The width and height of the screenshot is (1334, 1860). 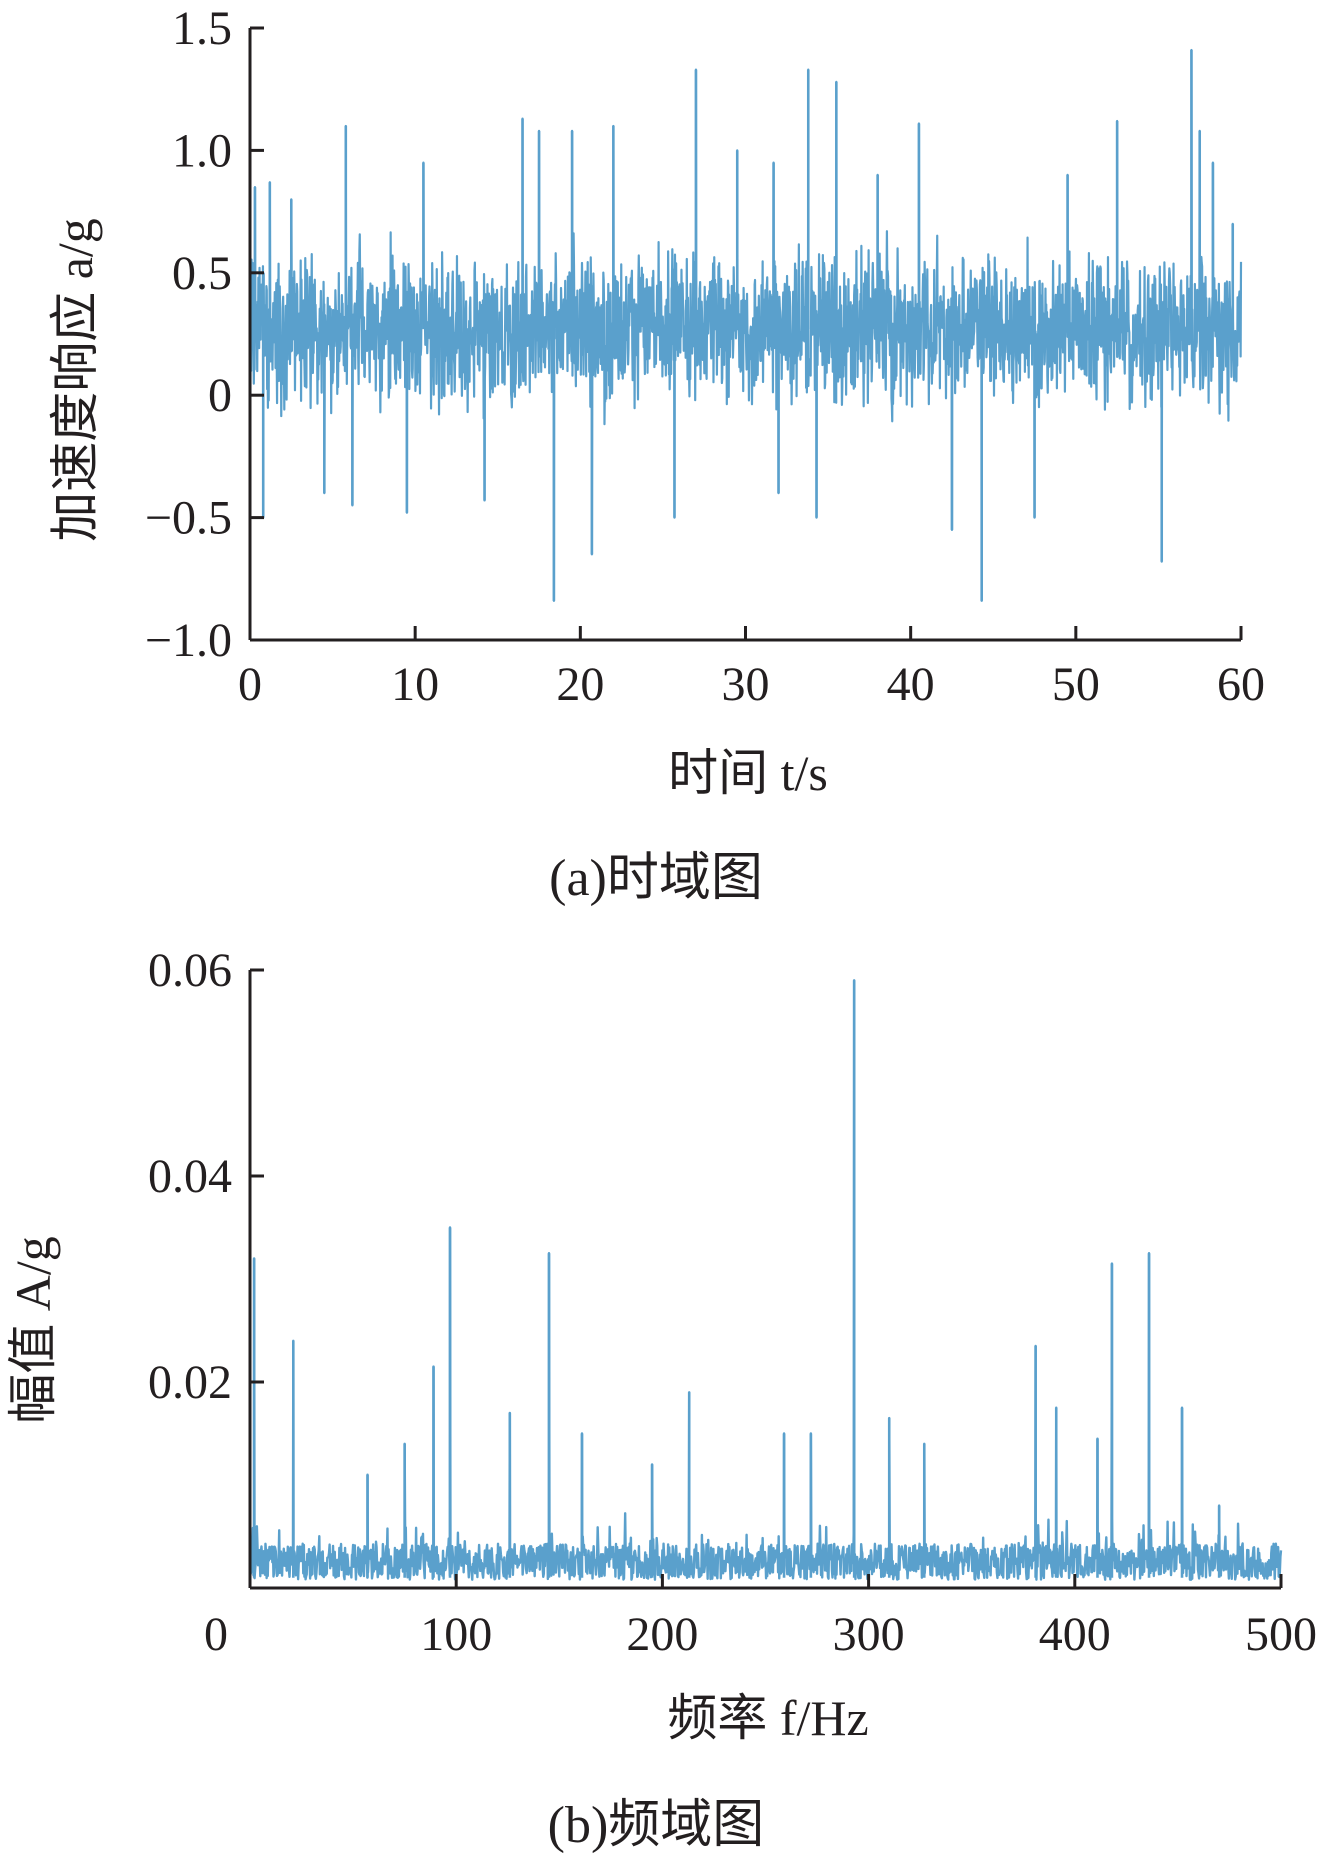 What do you see at coordinates (188, 518) in the screenshot?
I see `y-tick-label: −0.5` at bounding box center [188, 518].